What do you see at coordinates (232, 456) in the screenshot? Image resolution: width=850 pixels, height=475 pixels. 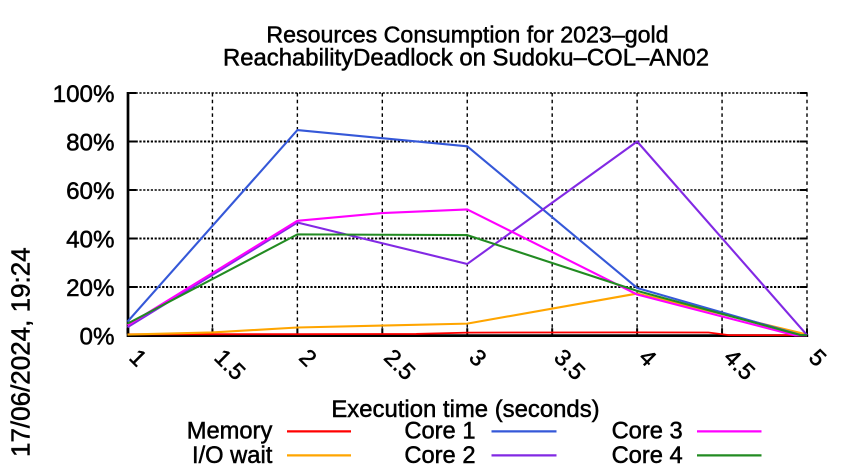 I see `svg-text: I/O wait` at bounding box center [232, 456].